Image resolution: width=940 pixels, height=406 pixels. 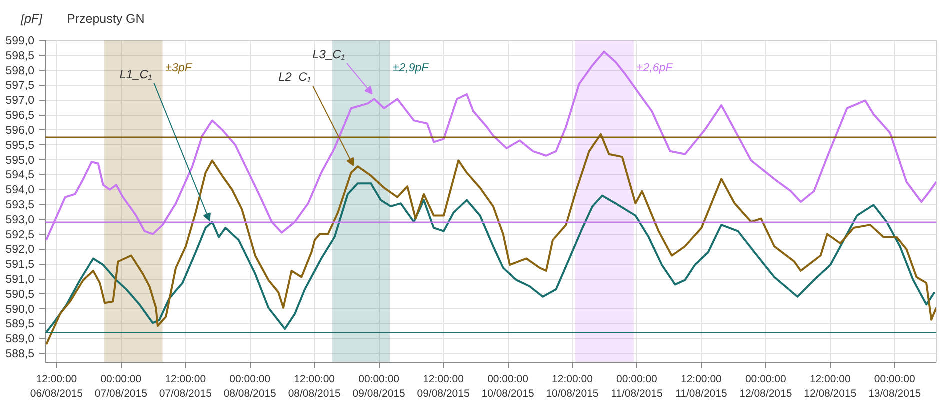 What do you see at coordinates (185, 387) in the screenshot?
I see `x-tick-label: 12:00:00 07/08/2015` at bounding box center [185, 387].